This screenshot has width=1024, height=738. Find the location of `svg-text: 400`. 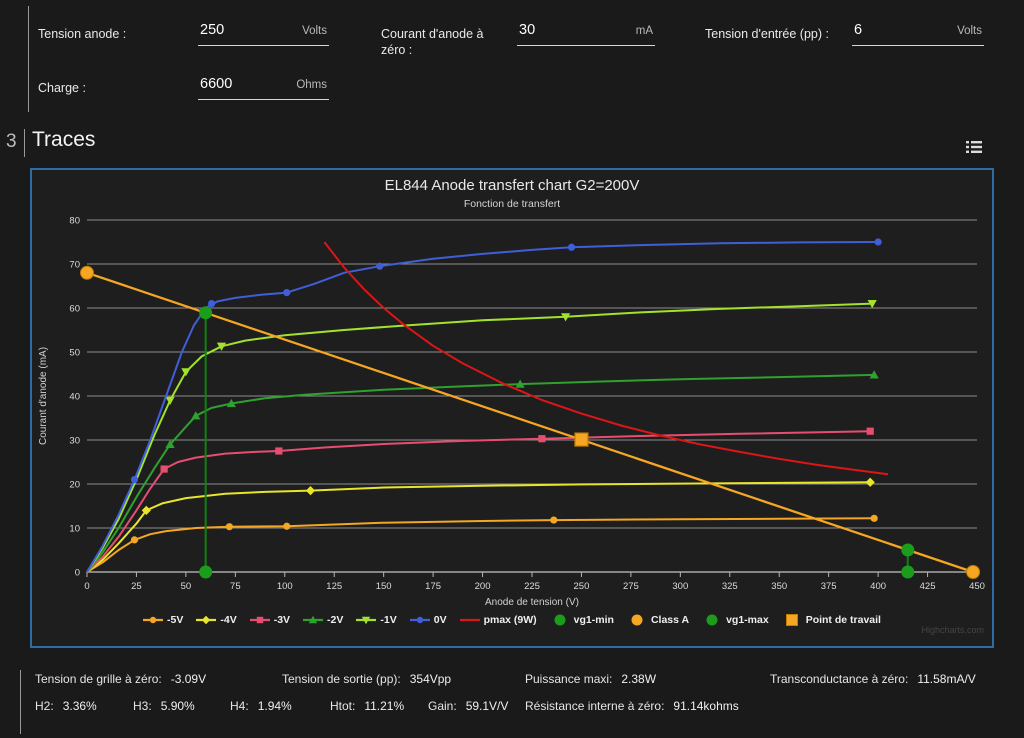

svg-text: 400 is located at coordinates (878, 586).